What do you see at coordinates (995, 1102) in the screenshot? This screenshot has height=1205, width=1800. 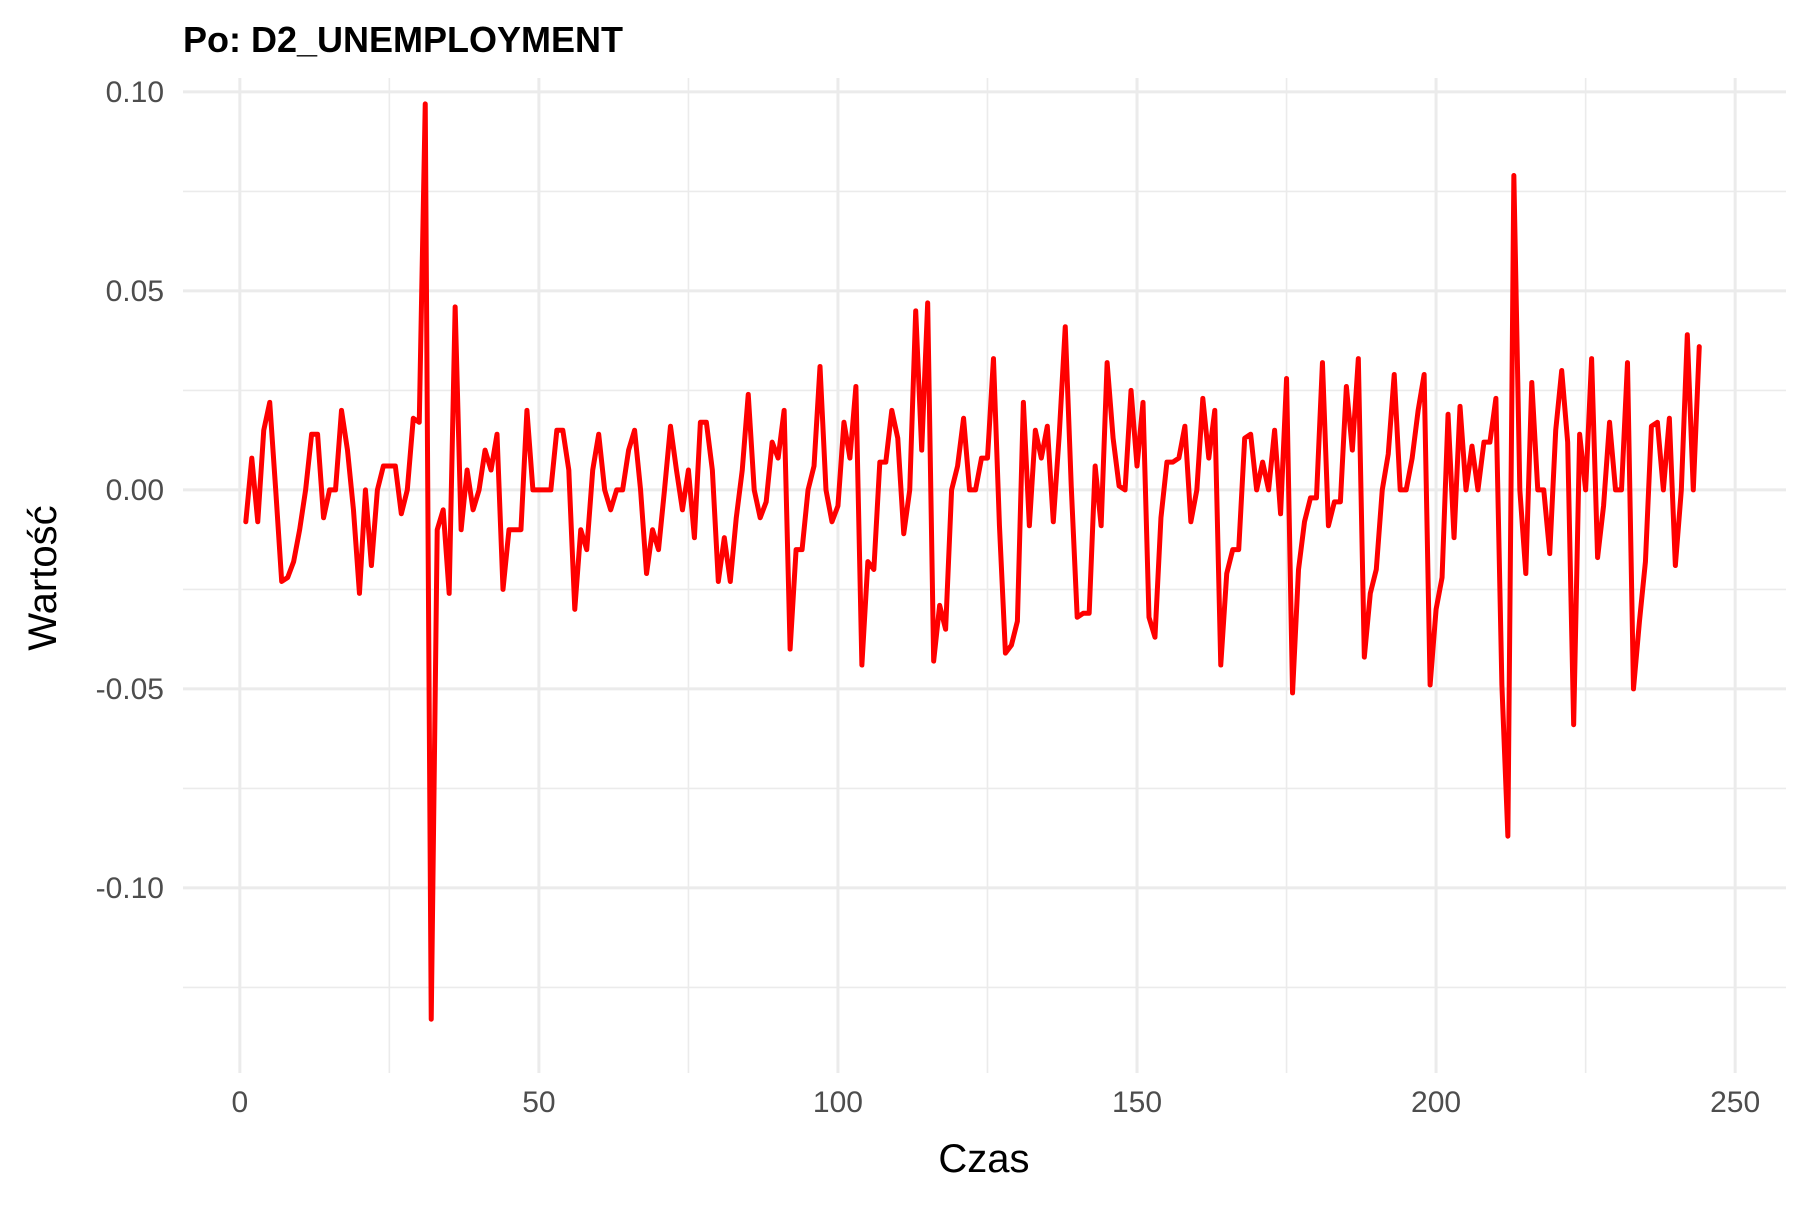 I see `x-axis-tick-labels: 0 50 100 150 200 250` at bounding box center [995, 1102].